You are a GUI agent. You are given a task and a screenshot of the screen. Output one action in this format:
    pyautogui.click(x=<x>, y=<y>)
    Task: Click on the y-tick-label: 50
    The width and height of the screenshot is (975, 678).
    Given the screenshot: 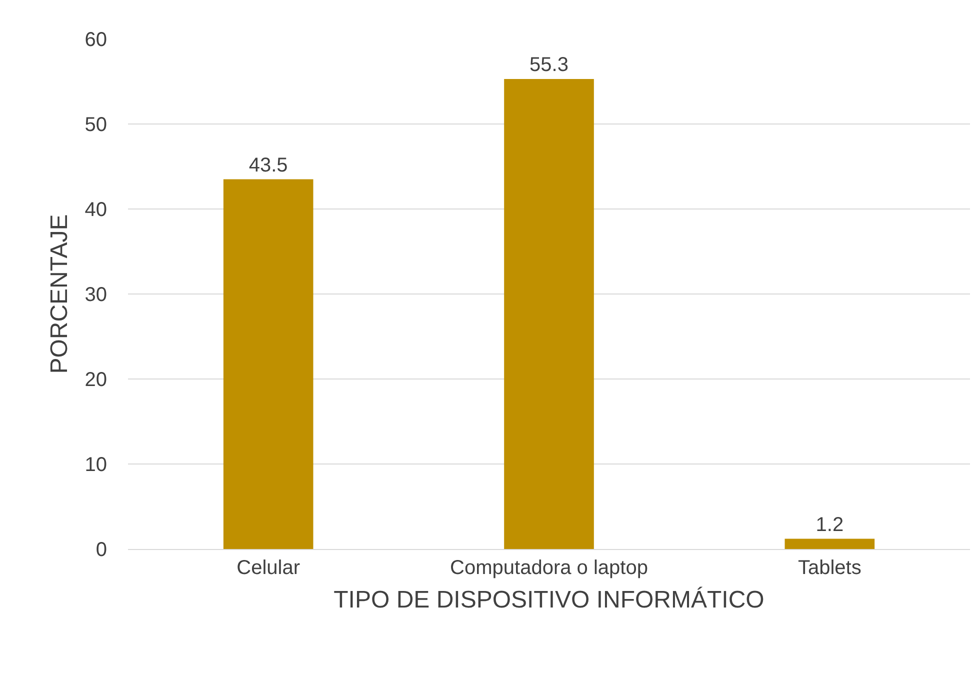 What is the action you would take?
    pyautogui.click(x=95, y=125)
    